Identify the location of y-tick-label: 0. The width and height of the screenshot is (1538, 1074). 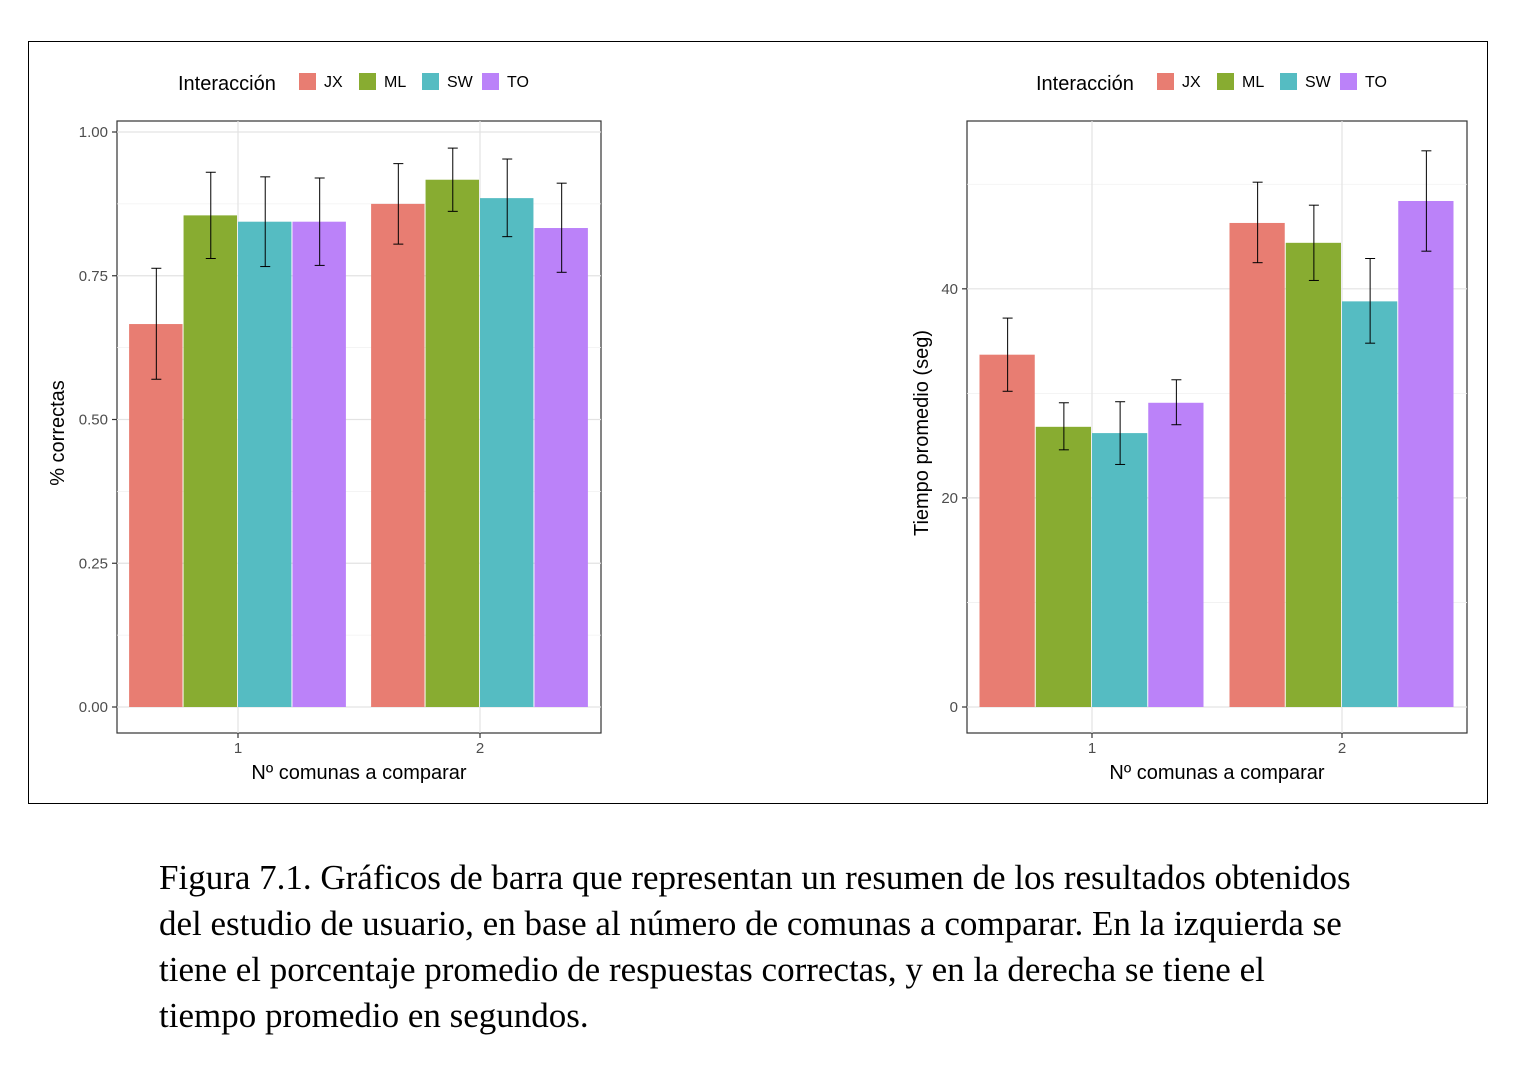
(954, 707).